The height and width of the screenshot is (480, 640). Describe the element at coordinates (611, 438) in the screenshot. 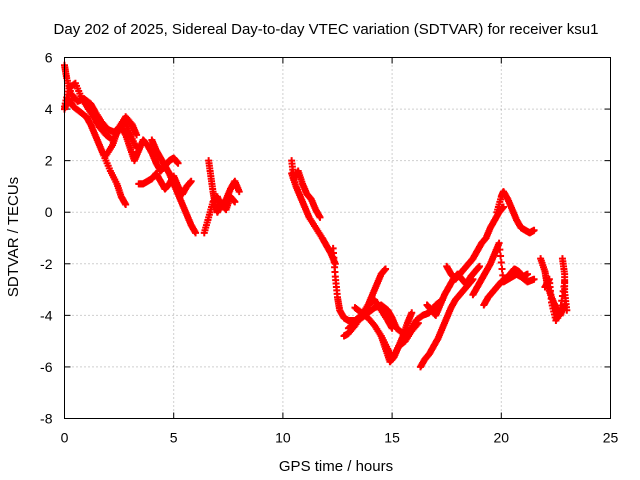

I see `x-tick-label: 25` at that location.